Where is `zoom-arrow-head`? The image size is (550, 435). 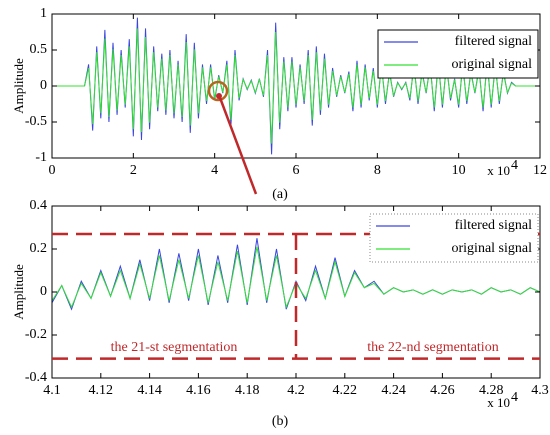
zoom-arrow-head is located at coordinates (219, 96).